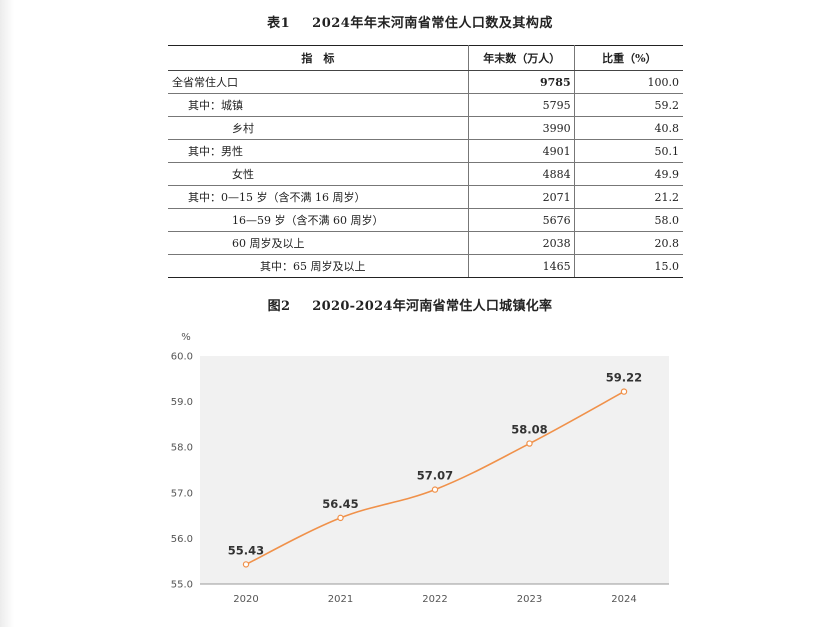 The height and width of the screenshot is (627, 820). What do you see at coordinates (279, 23) in the screenshot?
I see `table-number: 表1` at bounding box center [279, 23].